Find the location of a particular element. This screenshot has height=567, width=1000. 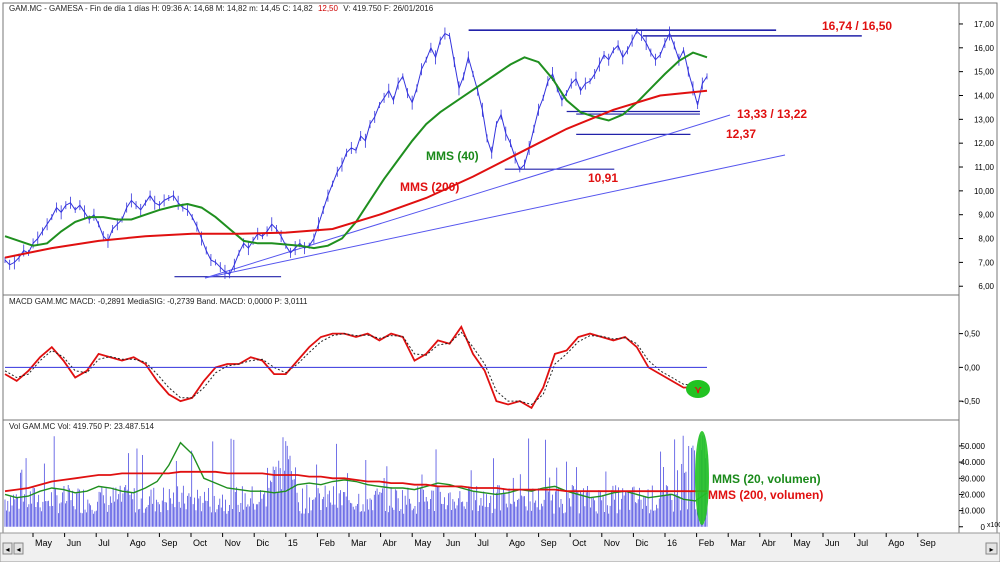

macd-highlight-arrow-icon: ⋎ is located at coordinates (697, 390).